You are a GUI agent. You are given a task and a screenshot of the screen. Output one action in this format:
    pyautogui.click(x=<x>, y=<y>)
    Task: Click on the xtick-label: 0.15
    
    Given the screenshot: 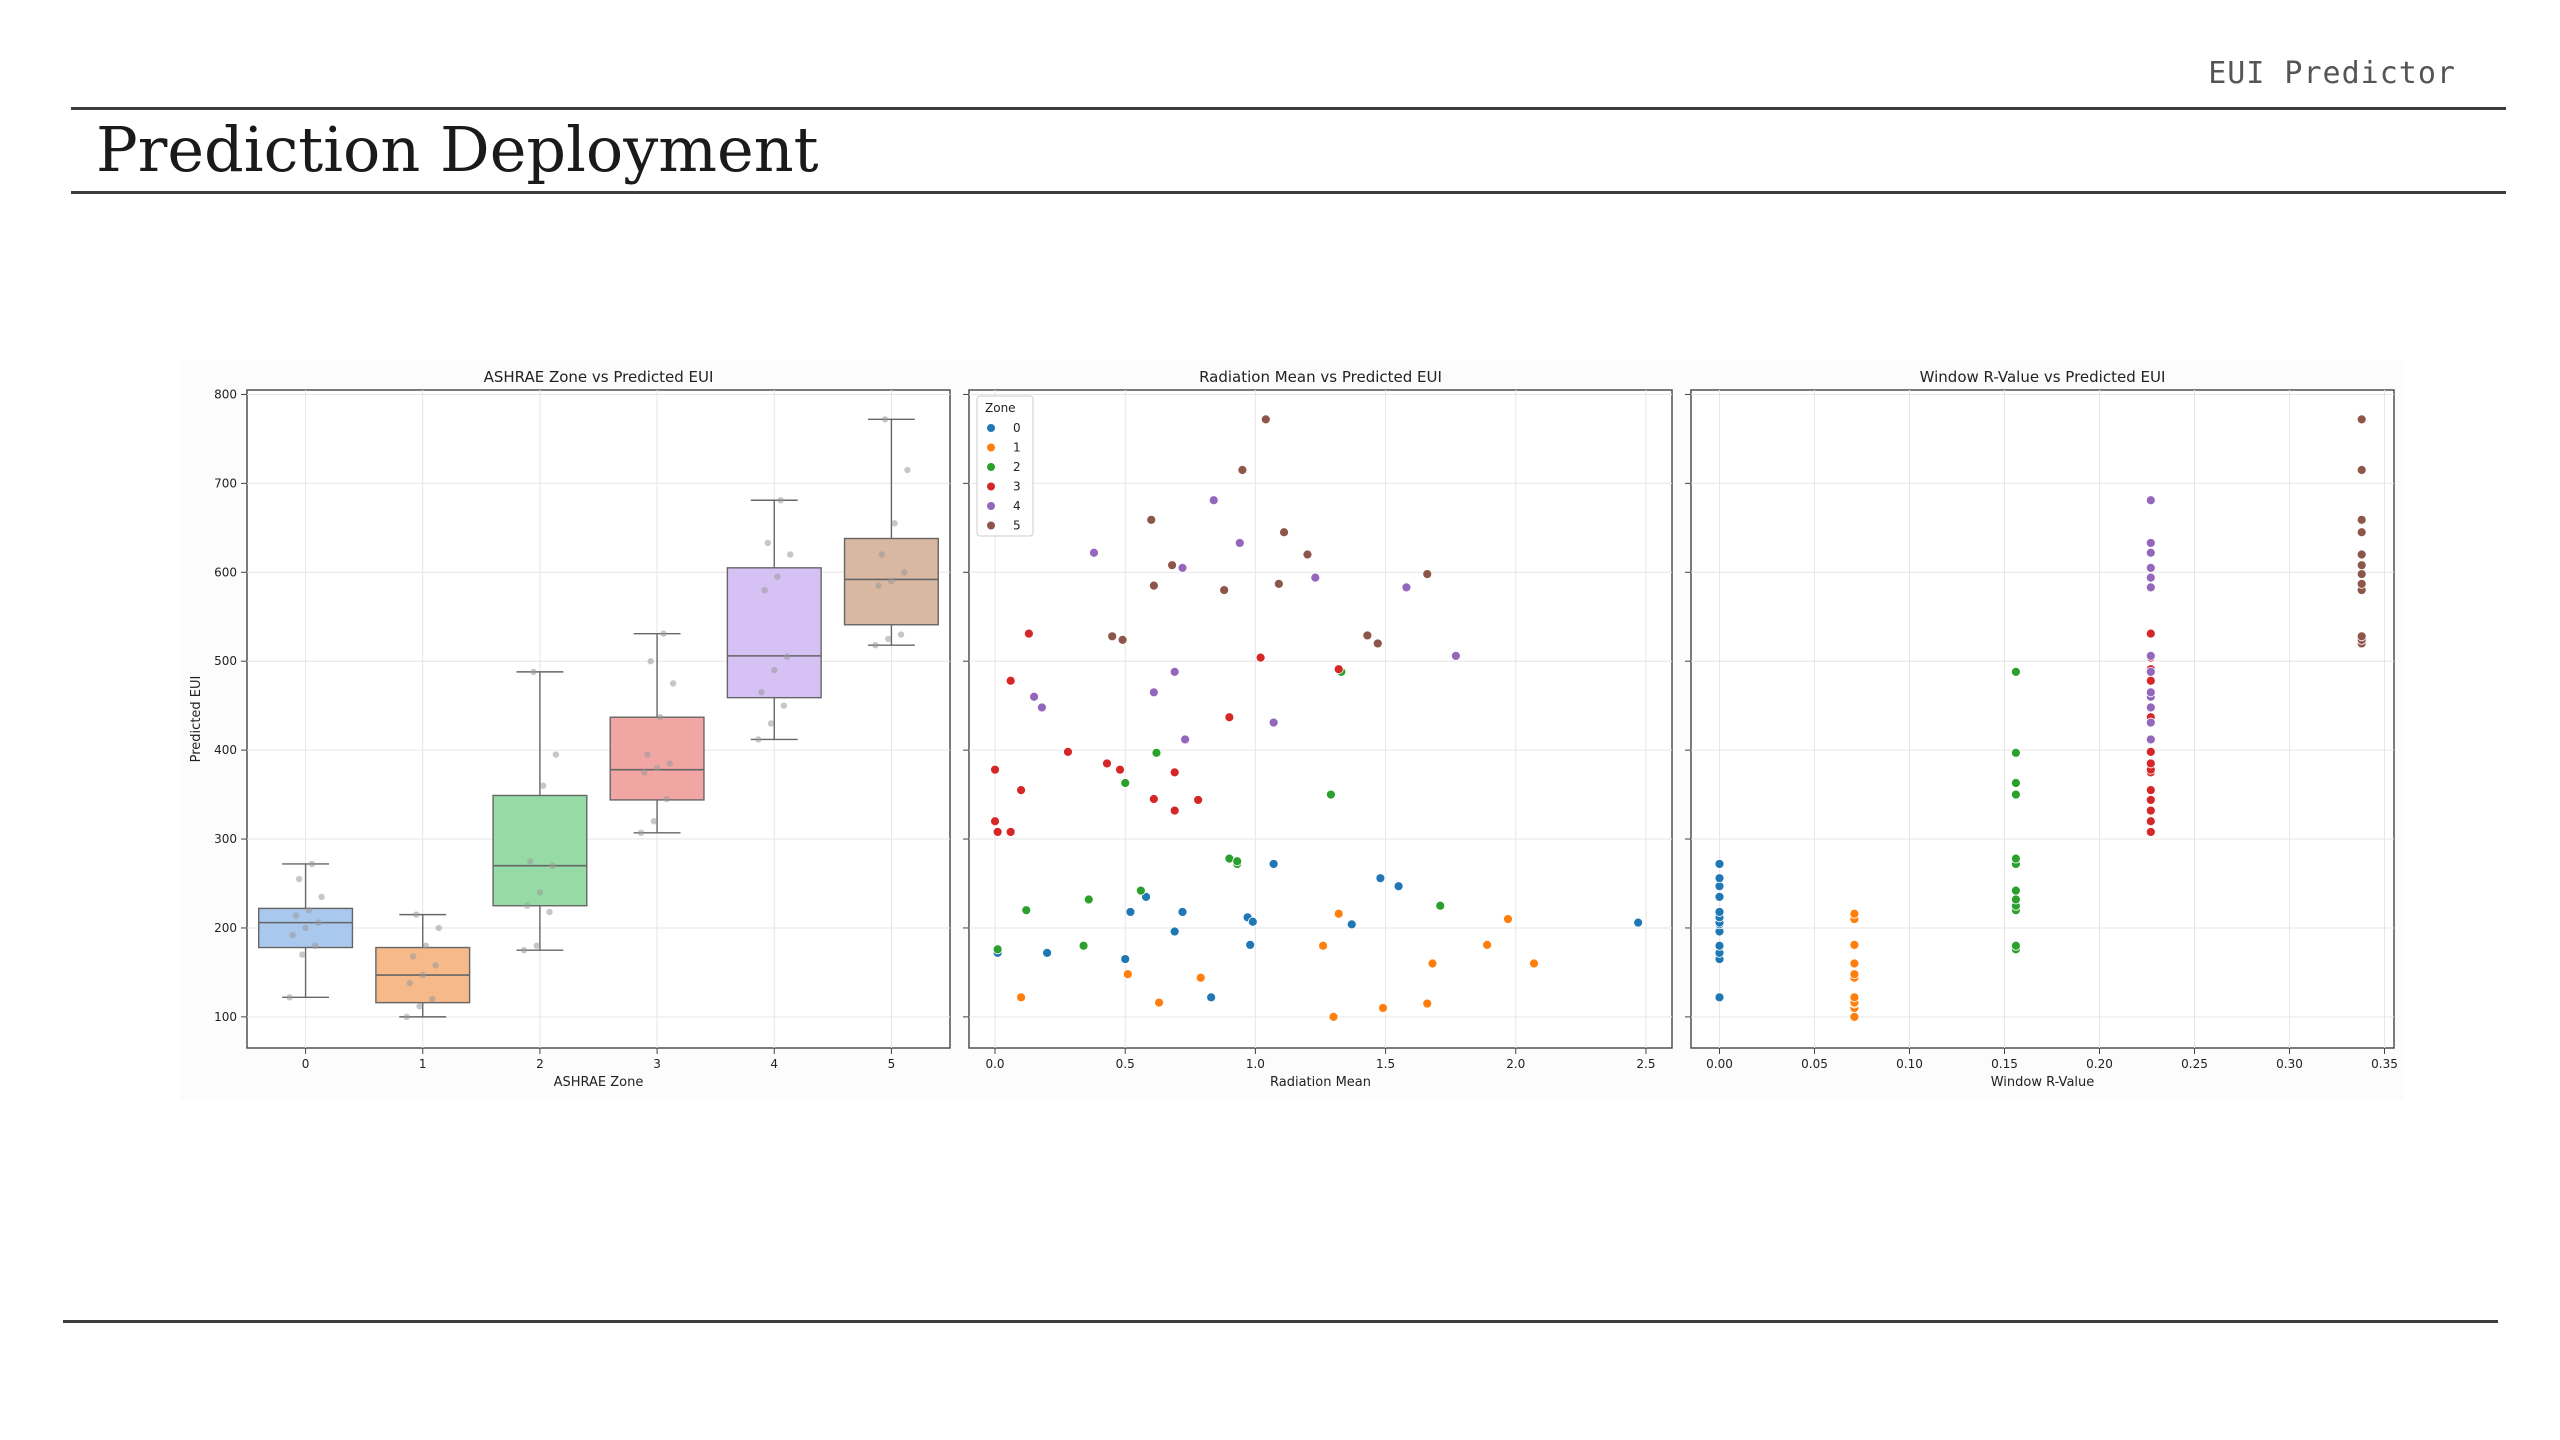 What is the action you would take?
    pyautogui.click(x=2004, y=1064)
    